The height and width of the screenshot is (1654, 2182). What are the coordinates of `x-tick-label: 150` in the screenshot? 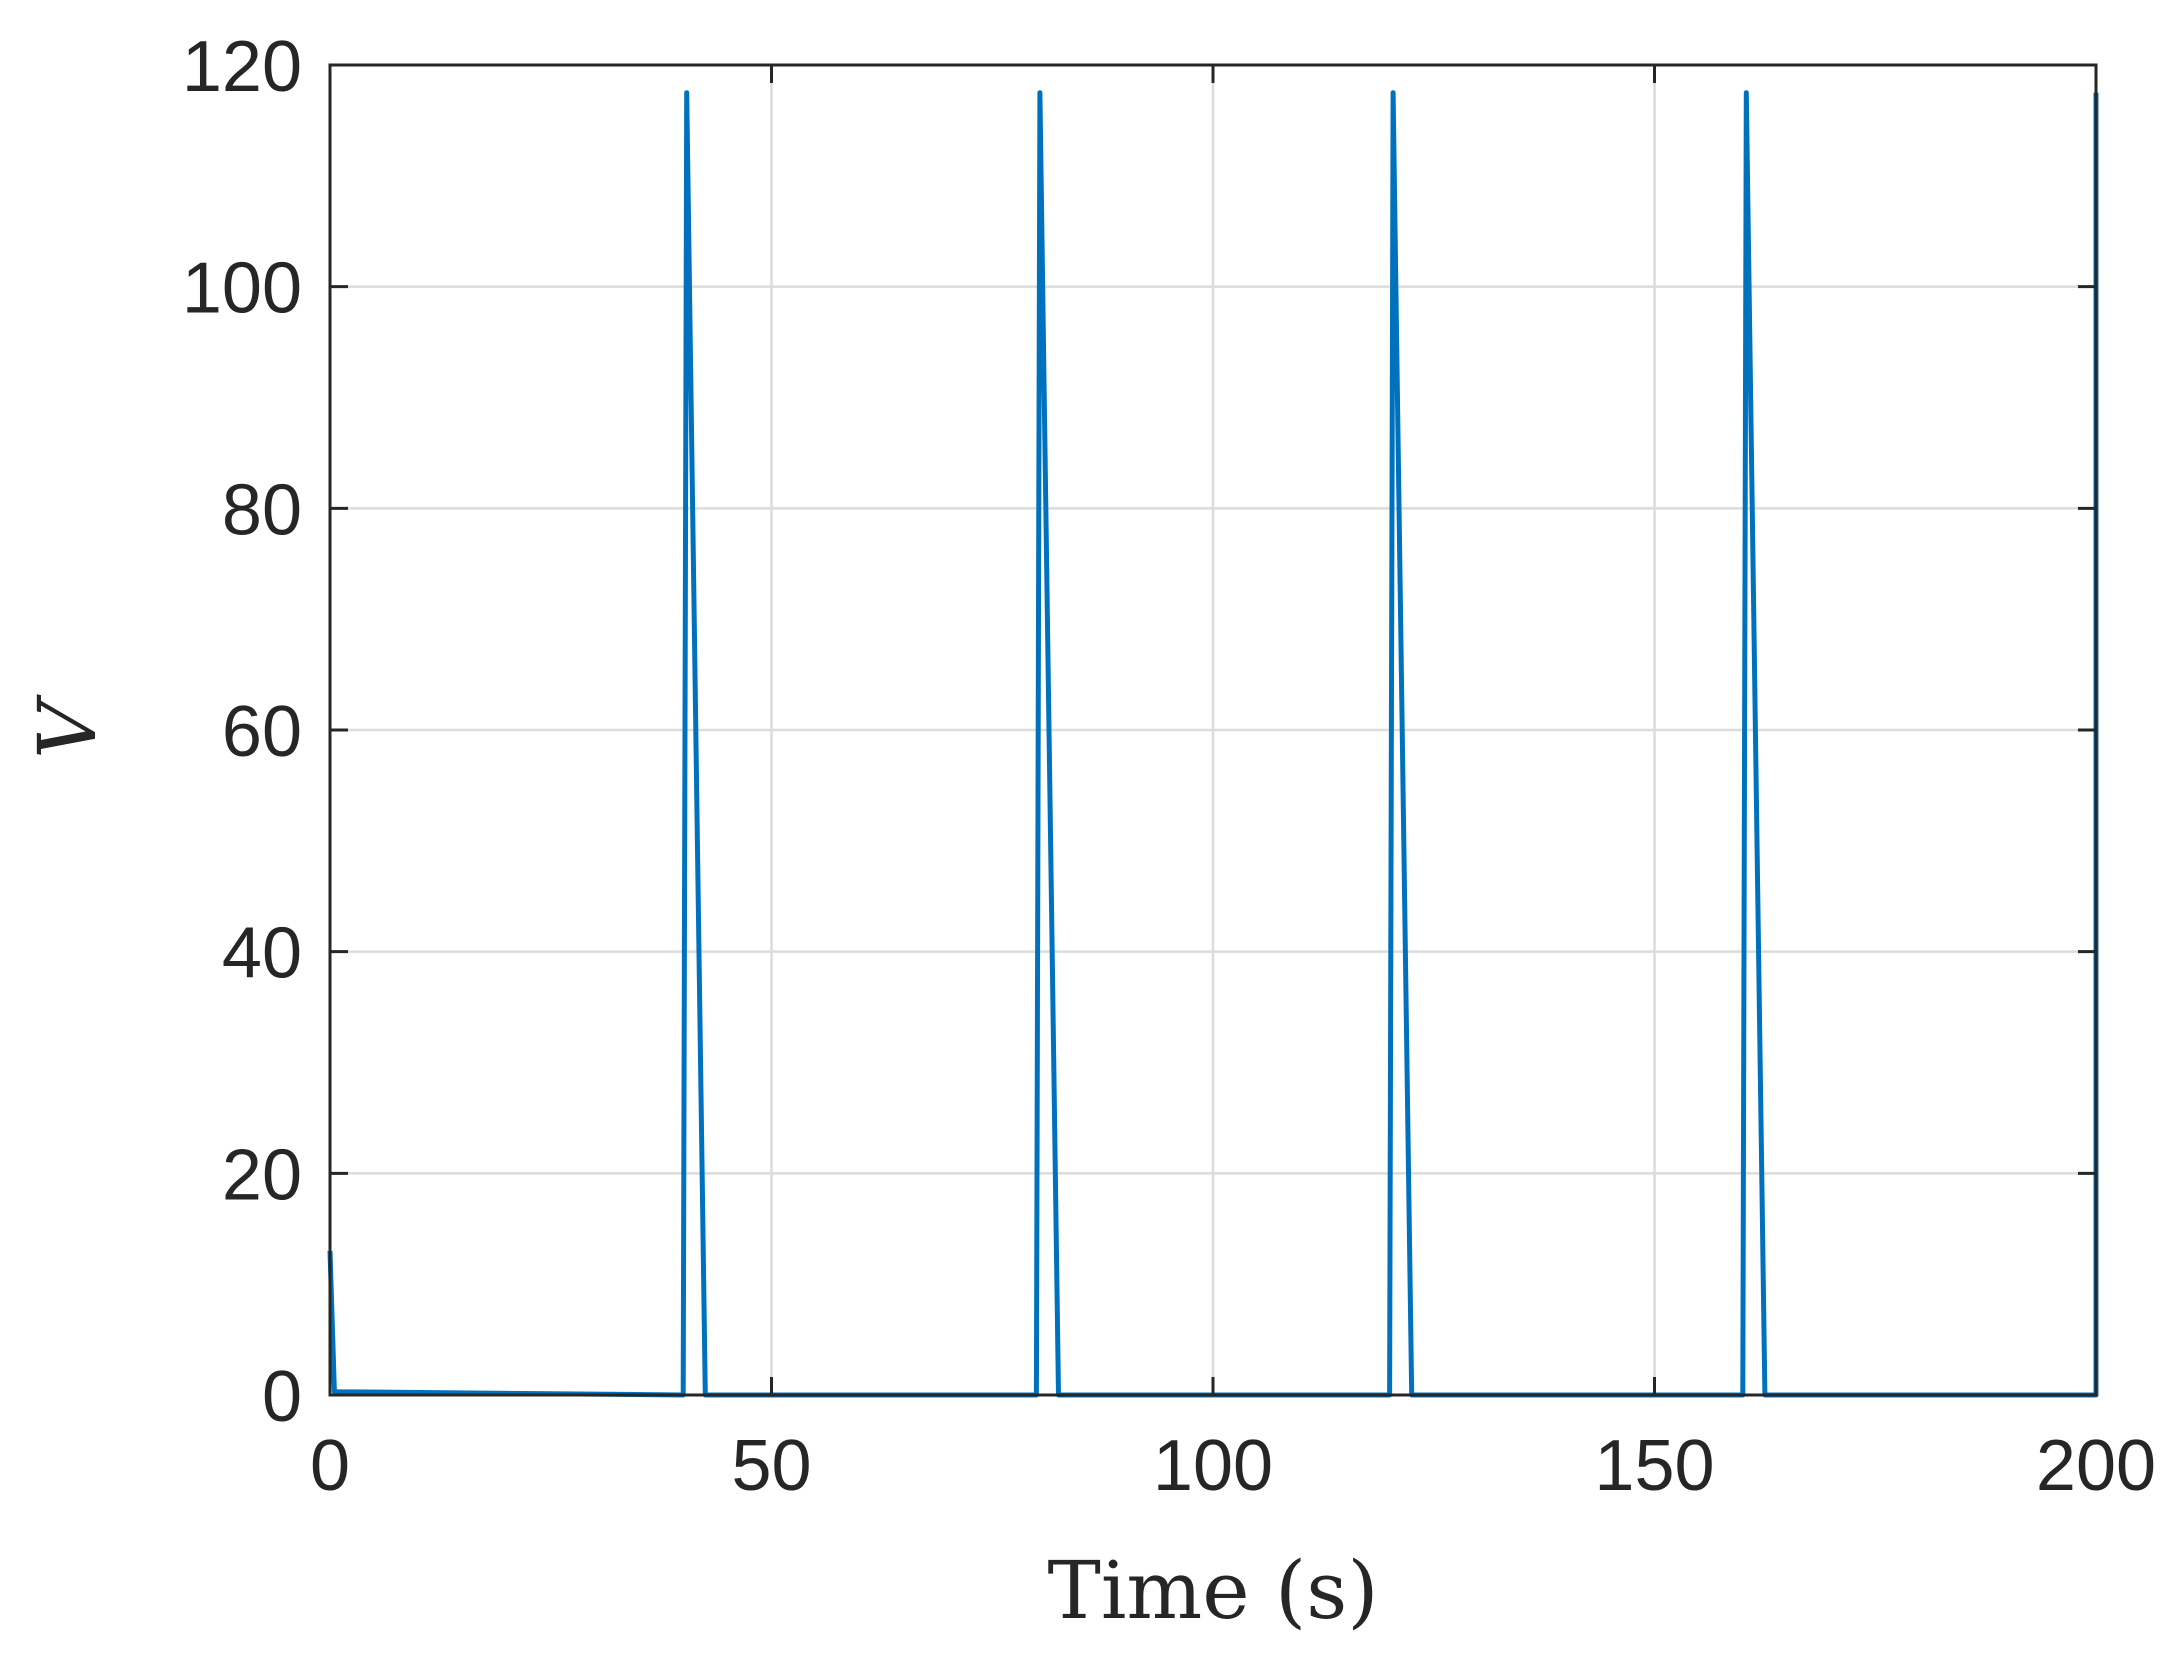 It's located at (1654, 1466).